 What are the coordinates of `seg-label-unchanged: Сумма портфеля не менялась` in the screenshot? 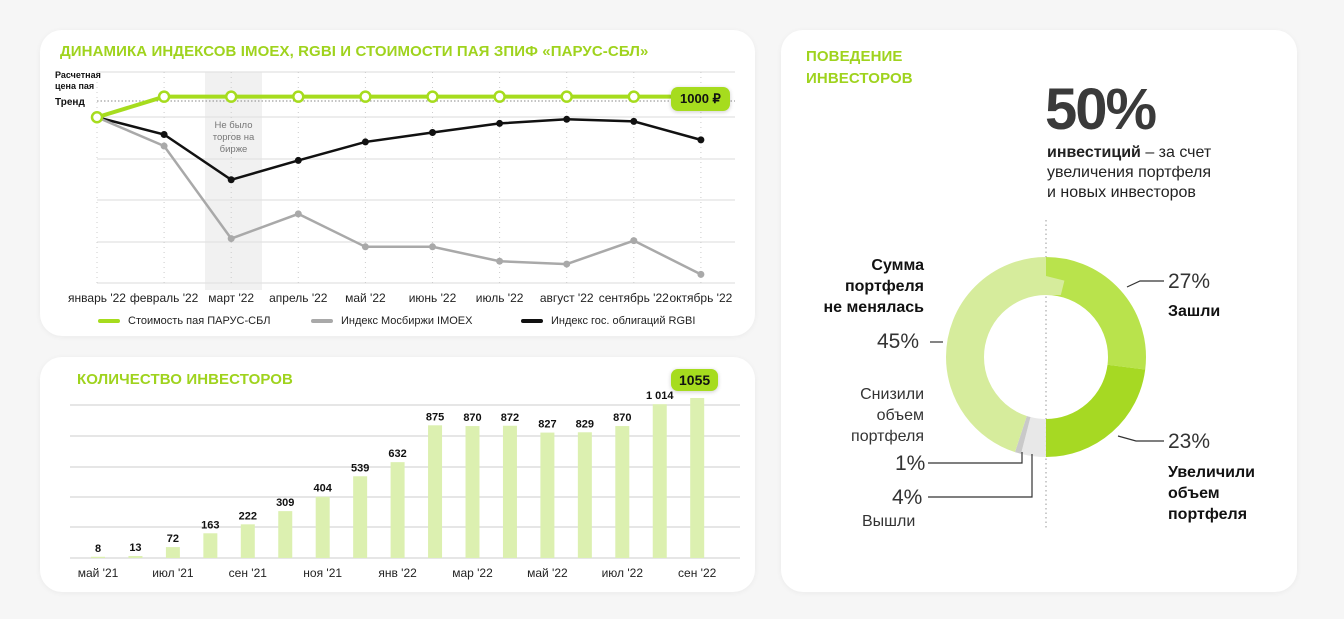 It's located at (873, 286).